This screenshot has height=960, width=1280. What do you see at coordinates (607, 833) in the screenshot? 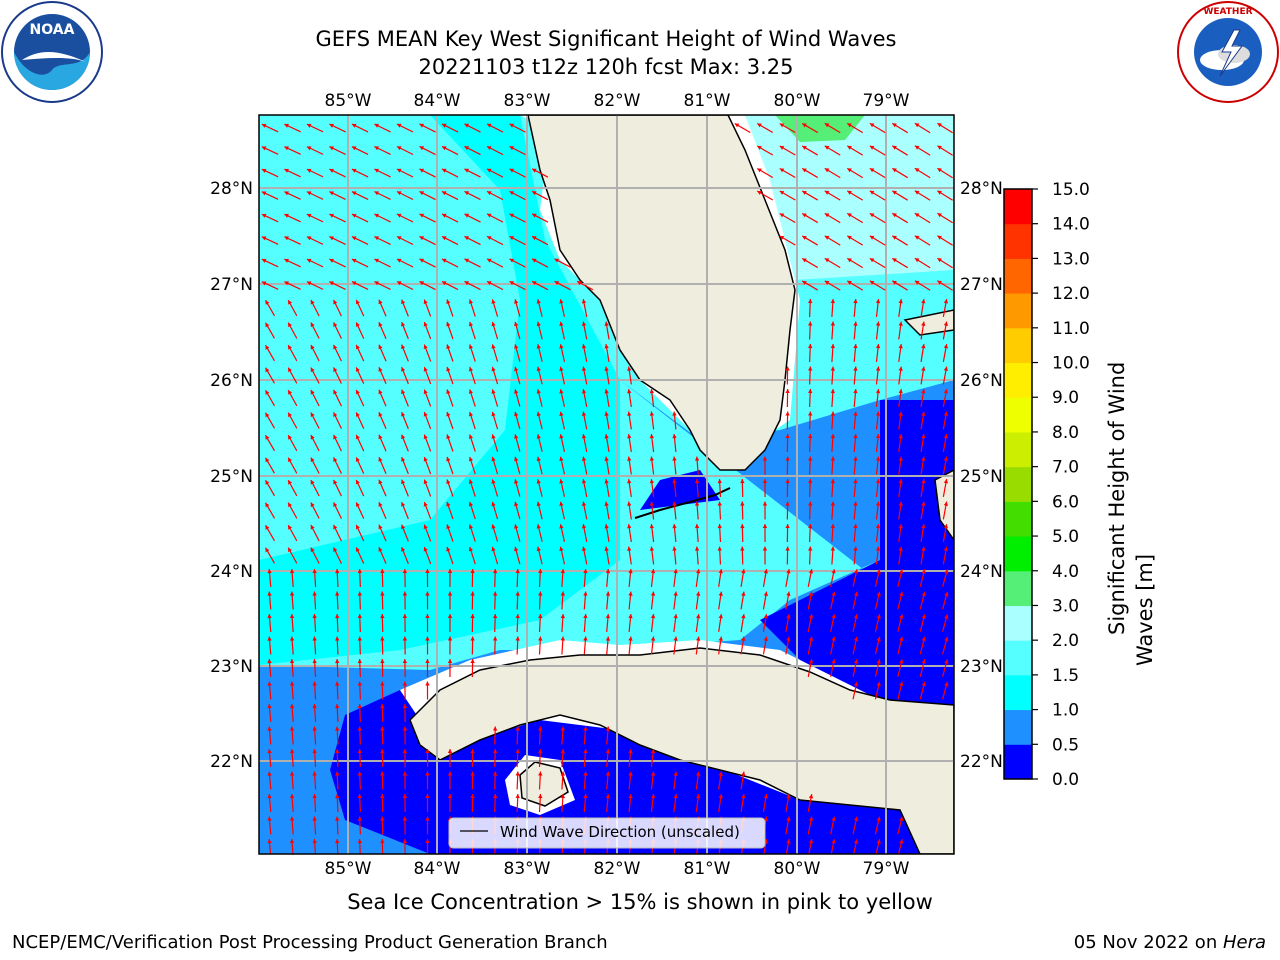
I see `legend-box` at bounding box center [607, 833].